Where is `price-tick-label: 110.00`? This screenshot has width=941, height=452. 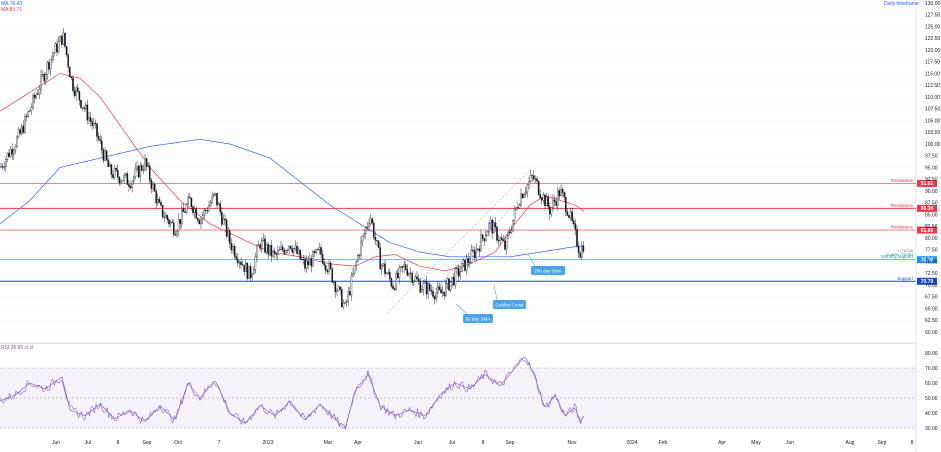
price-tick-label: 110.00 is located at coordinates (932, 98).